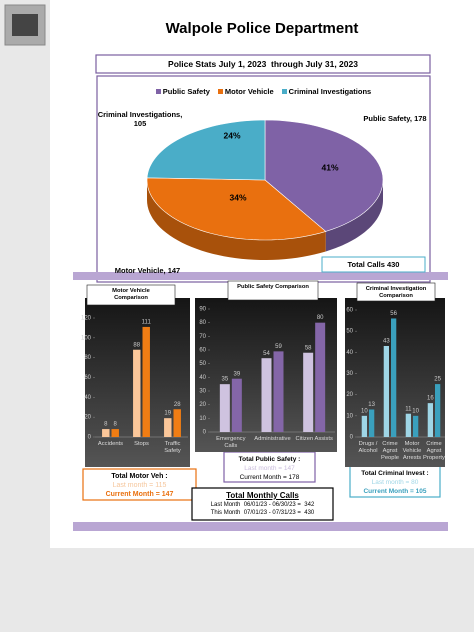 The height and width of the screenshot is (632, 474). I want to click on x-tick-label: Emergency Calls, so click(231, 442).